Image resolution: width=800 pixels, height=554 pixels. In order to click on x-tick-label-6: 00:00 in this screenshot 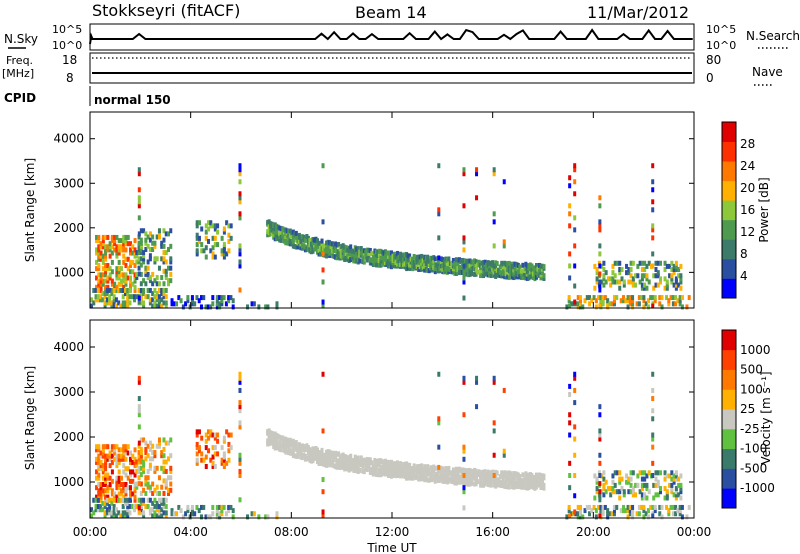, I will do `click(694, 532)`.